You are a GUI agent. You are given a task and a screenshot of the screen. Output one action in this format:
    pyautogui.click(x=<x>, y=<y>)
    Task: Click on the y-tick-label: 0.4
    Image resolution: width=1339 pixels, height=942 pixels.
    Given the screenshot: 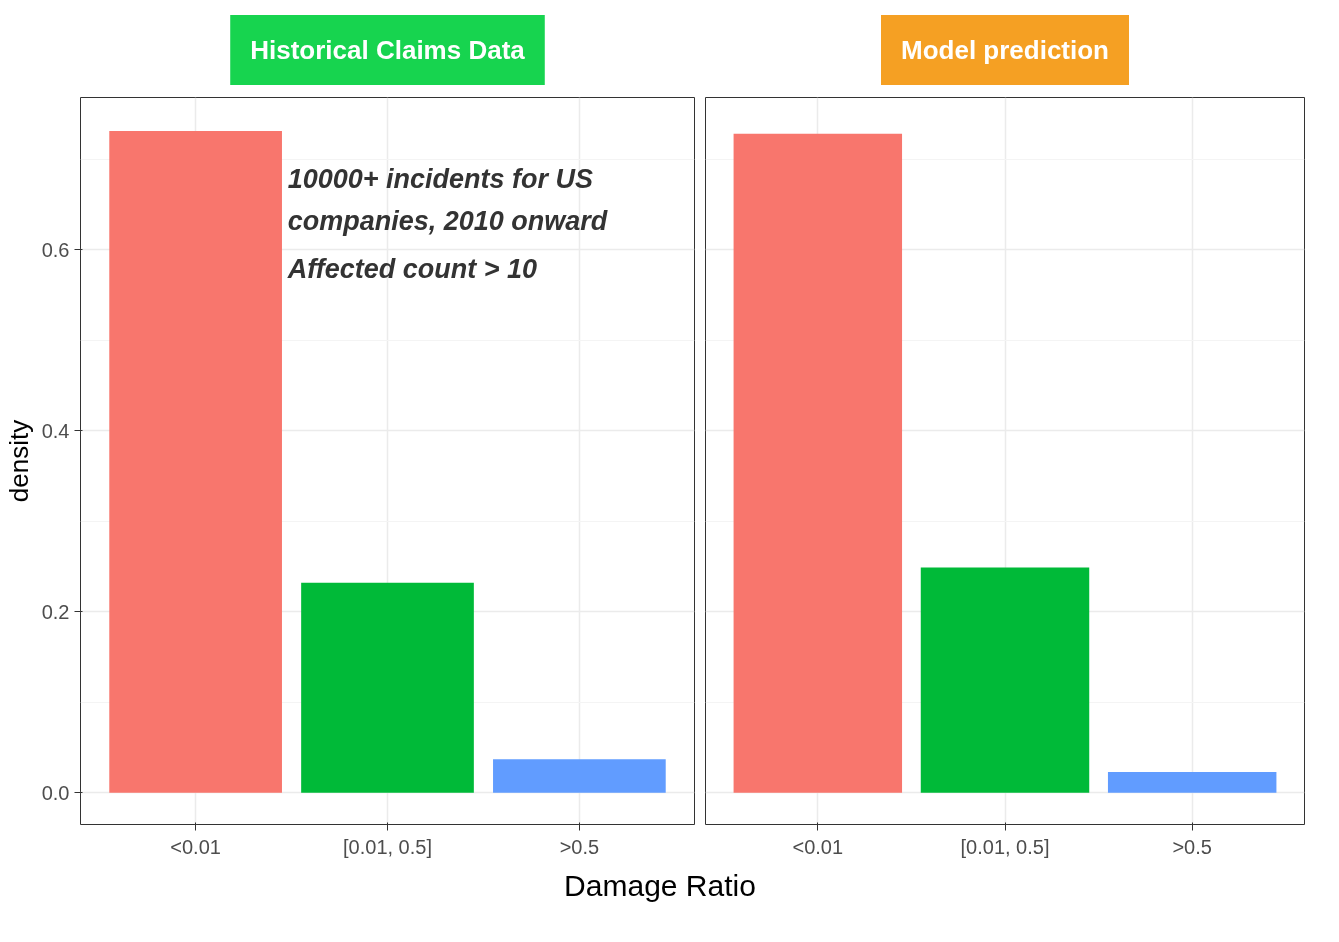 What is the action you would take?
    pyautogui.click(x=55, y=430)
    